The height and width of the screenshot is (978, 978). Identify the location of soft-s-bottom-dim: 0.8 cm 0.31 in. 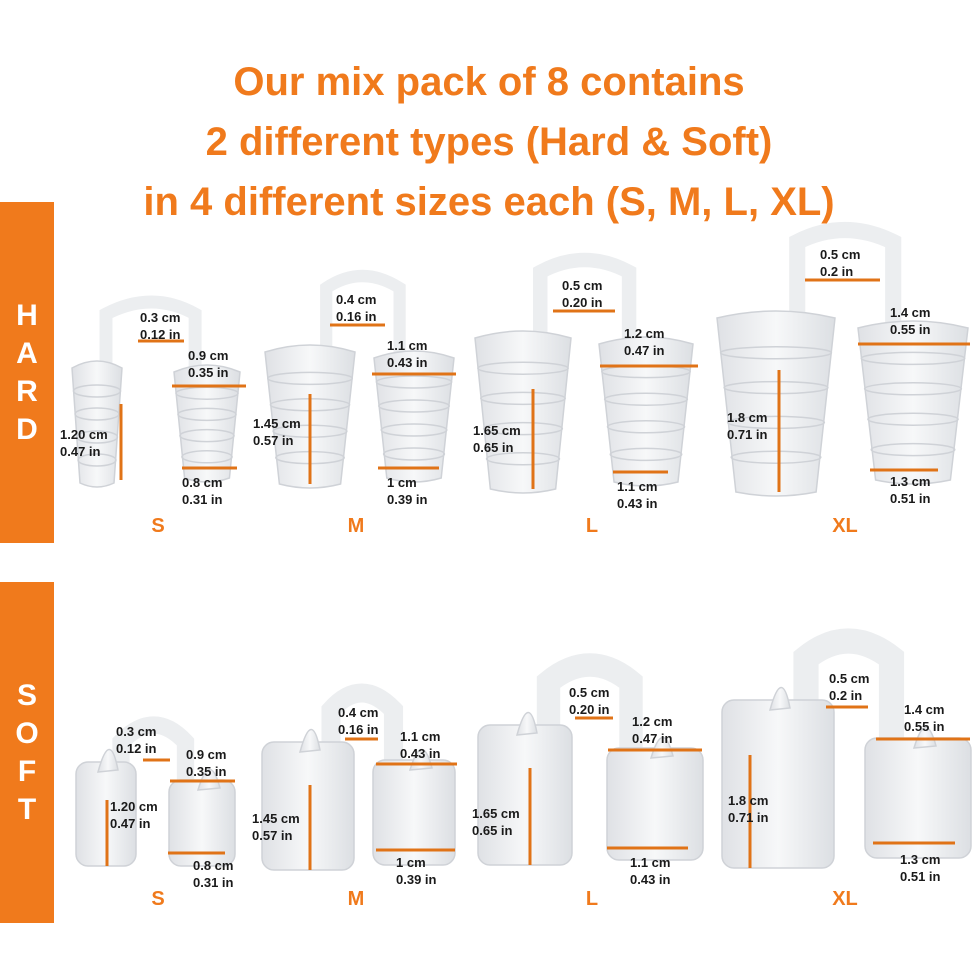
(213, 874).